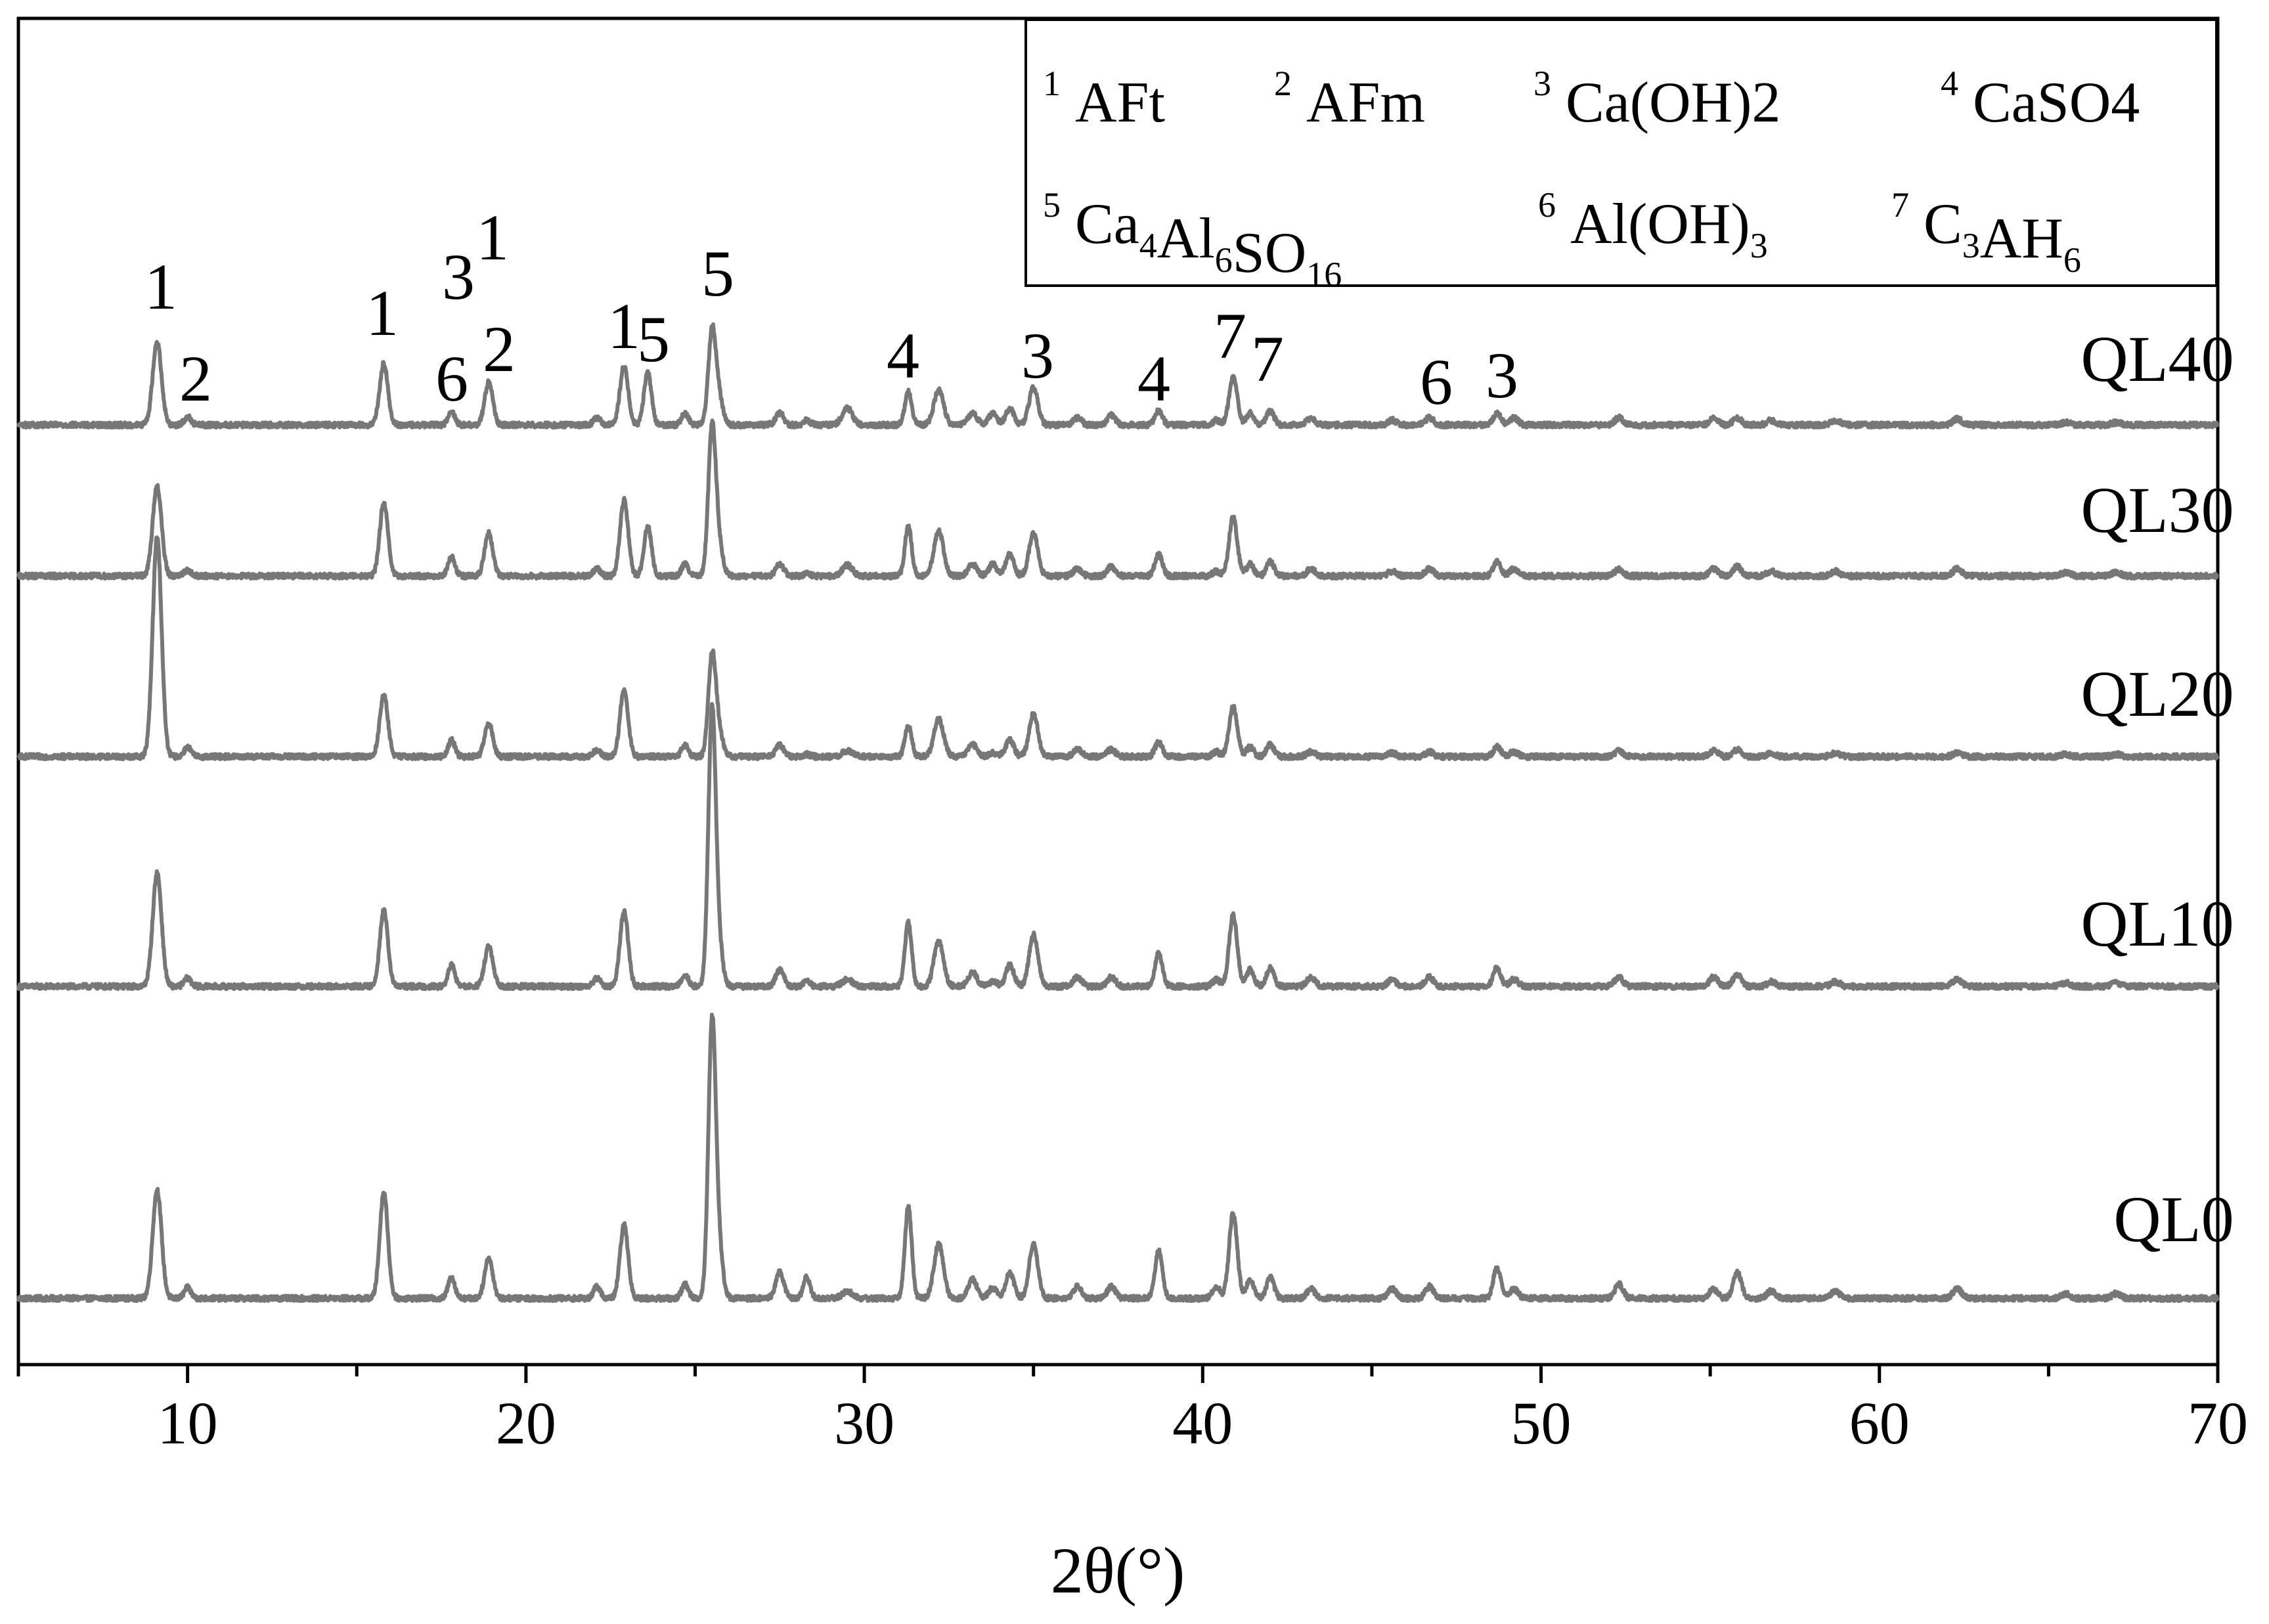  I want to click on legend-number: 3, so click(1542, 83).